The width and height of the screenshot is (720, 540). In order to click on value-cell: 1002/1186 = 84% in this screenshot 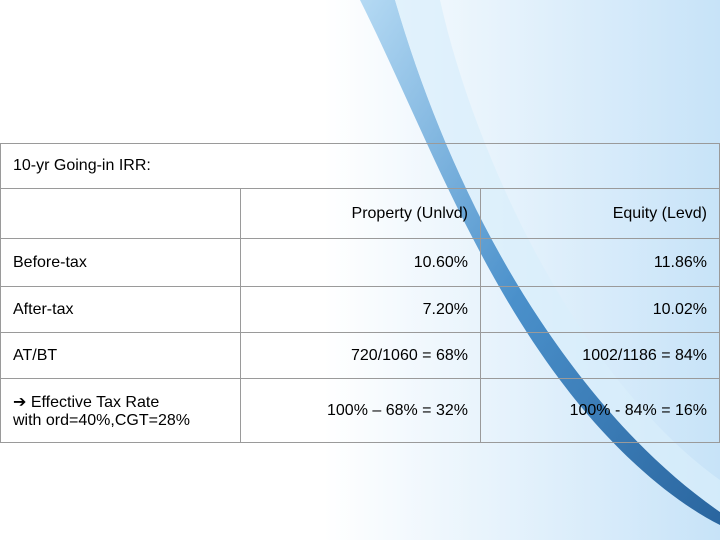, I will do `click(600, 355)`.